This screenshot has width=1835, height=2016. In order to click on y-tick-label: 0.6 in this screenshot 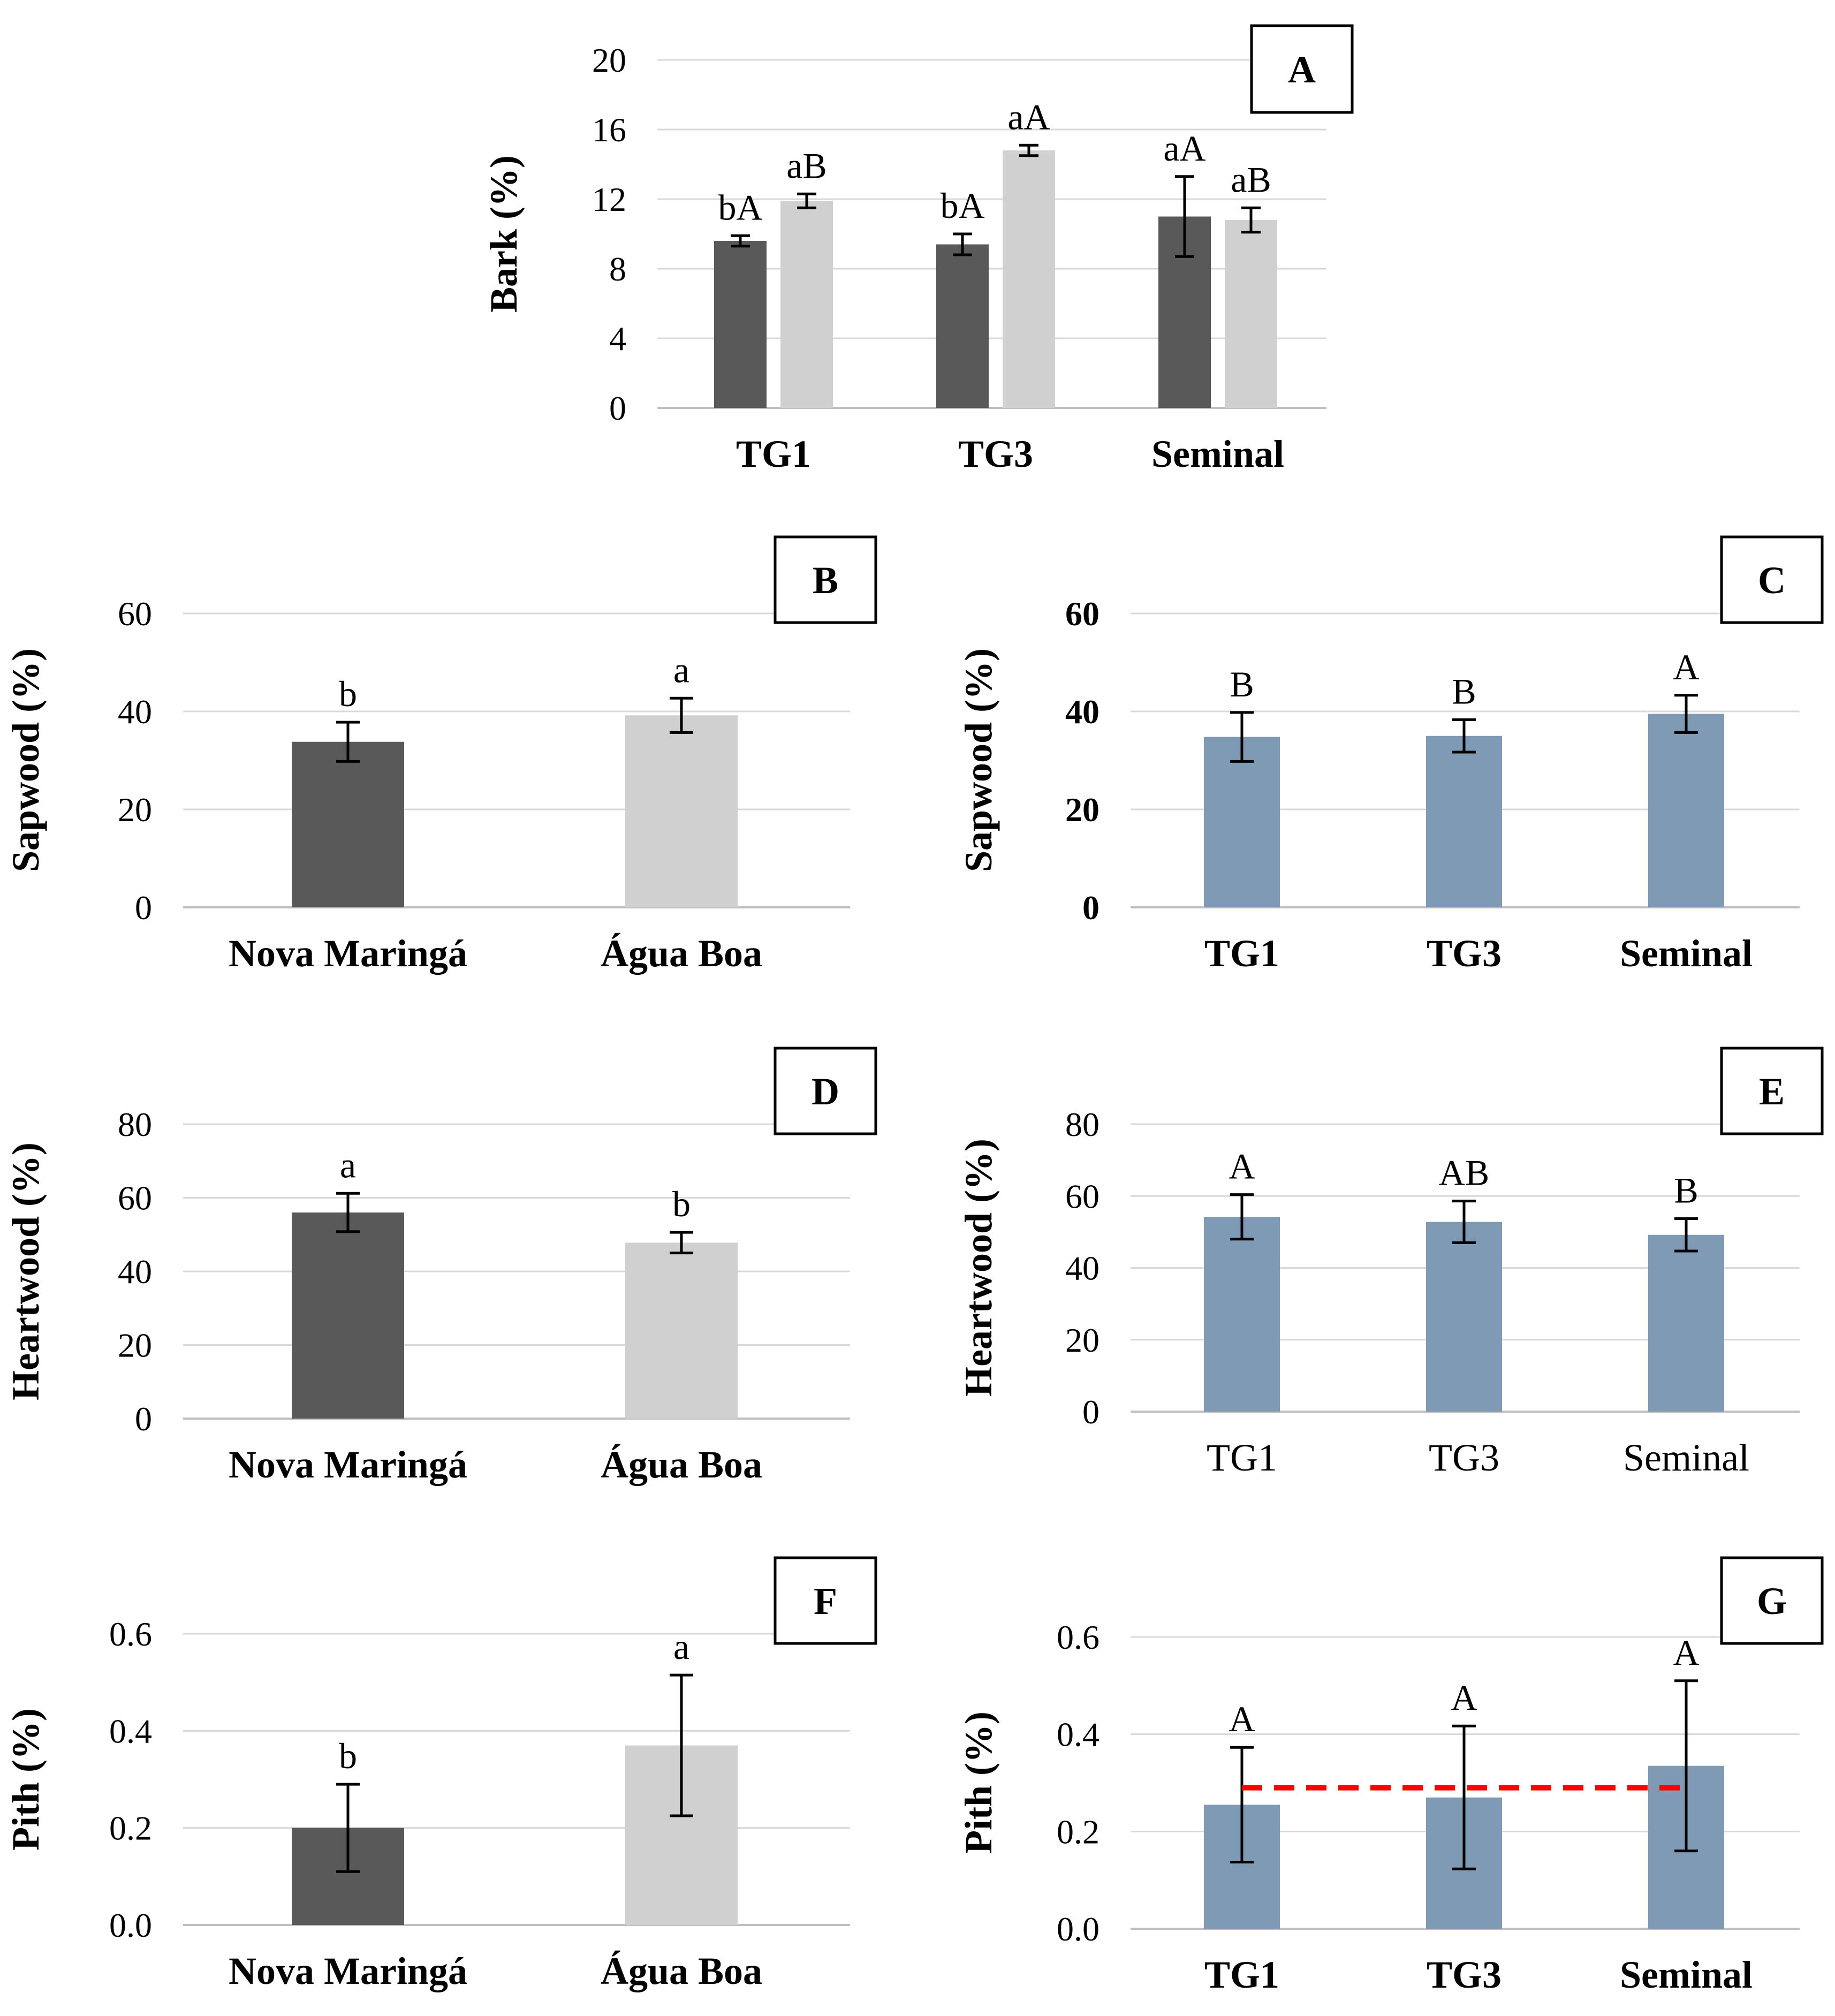, I will do `click(130, 1634)`.